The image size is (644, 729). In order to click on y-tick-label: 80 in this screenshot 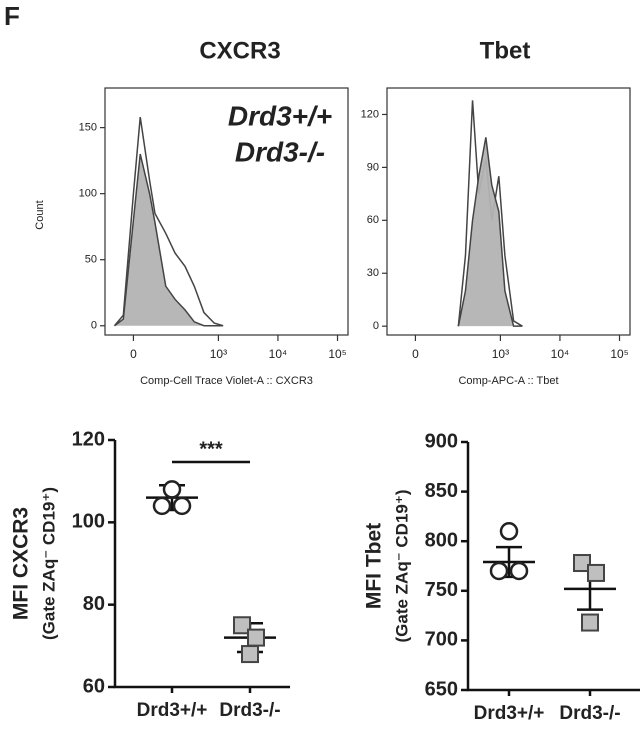, I will do `click(94, 604)`.